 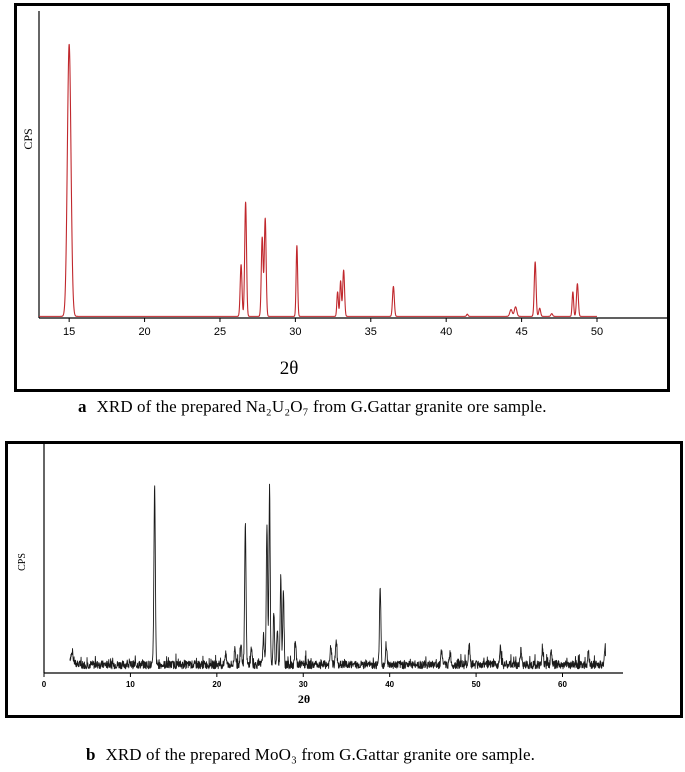 I want to click on x-tick-label: 25, so click(x=220, y=332).